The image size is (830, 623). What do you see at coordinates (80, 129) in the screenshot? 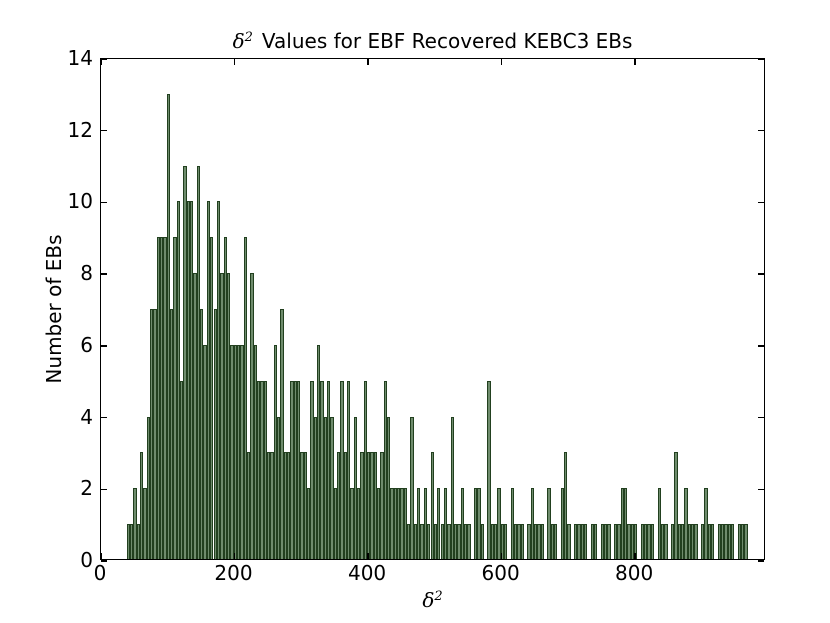
I see `y-tick-label: 12` at bounding box center [80, 129].